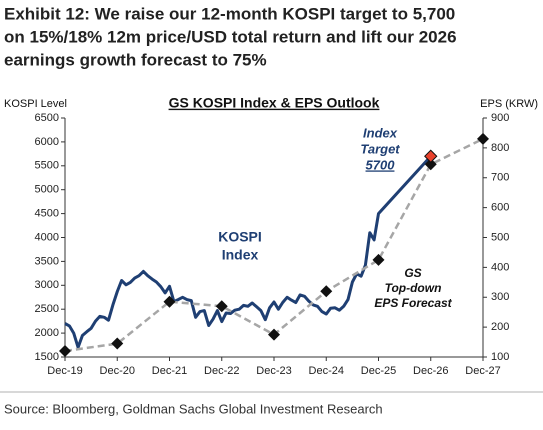 This screenshot has height=430, width=543. I want to click on x-tick-label: Dec-26, so click(430, 371).